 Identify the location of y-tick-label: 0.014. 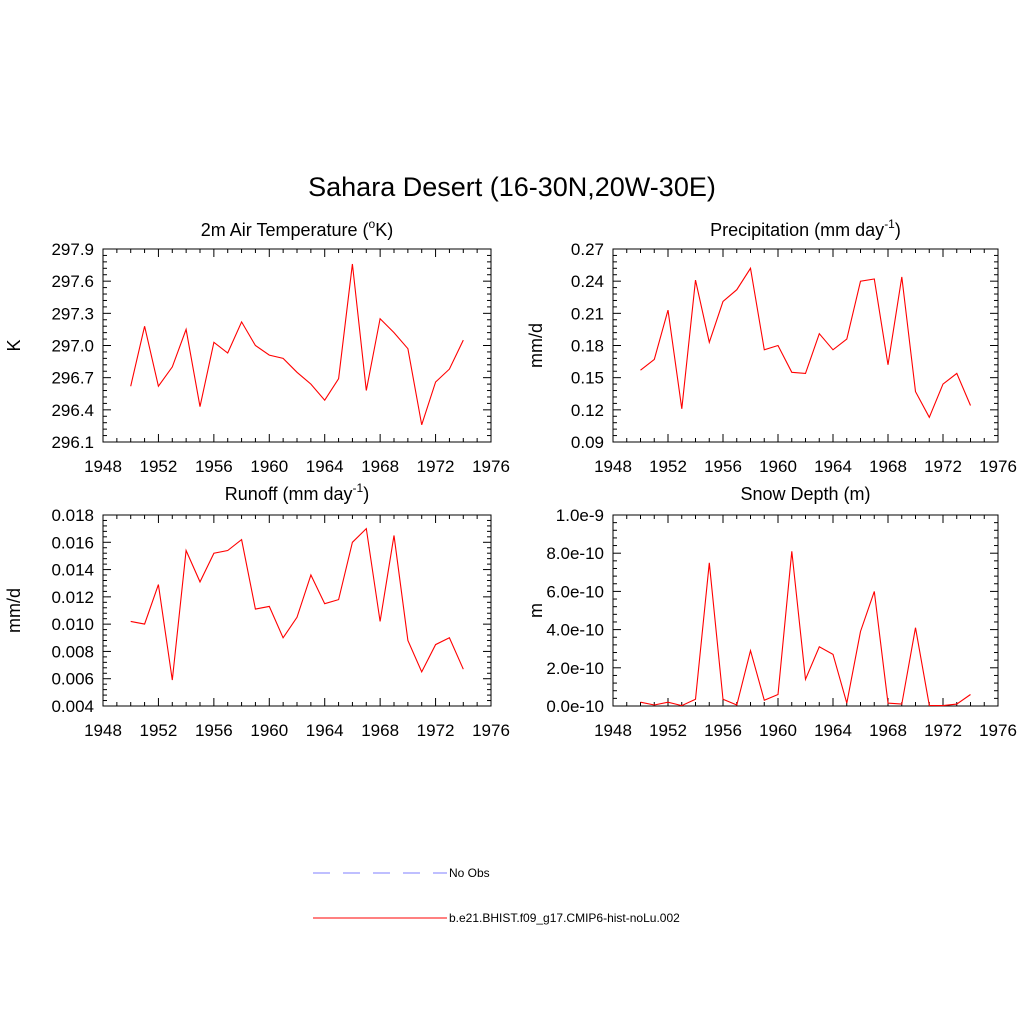
(72, 570).